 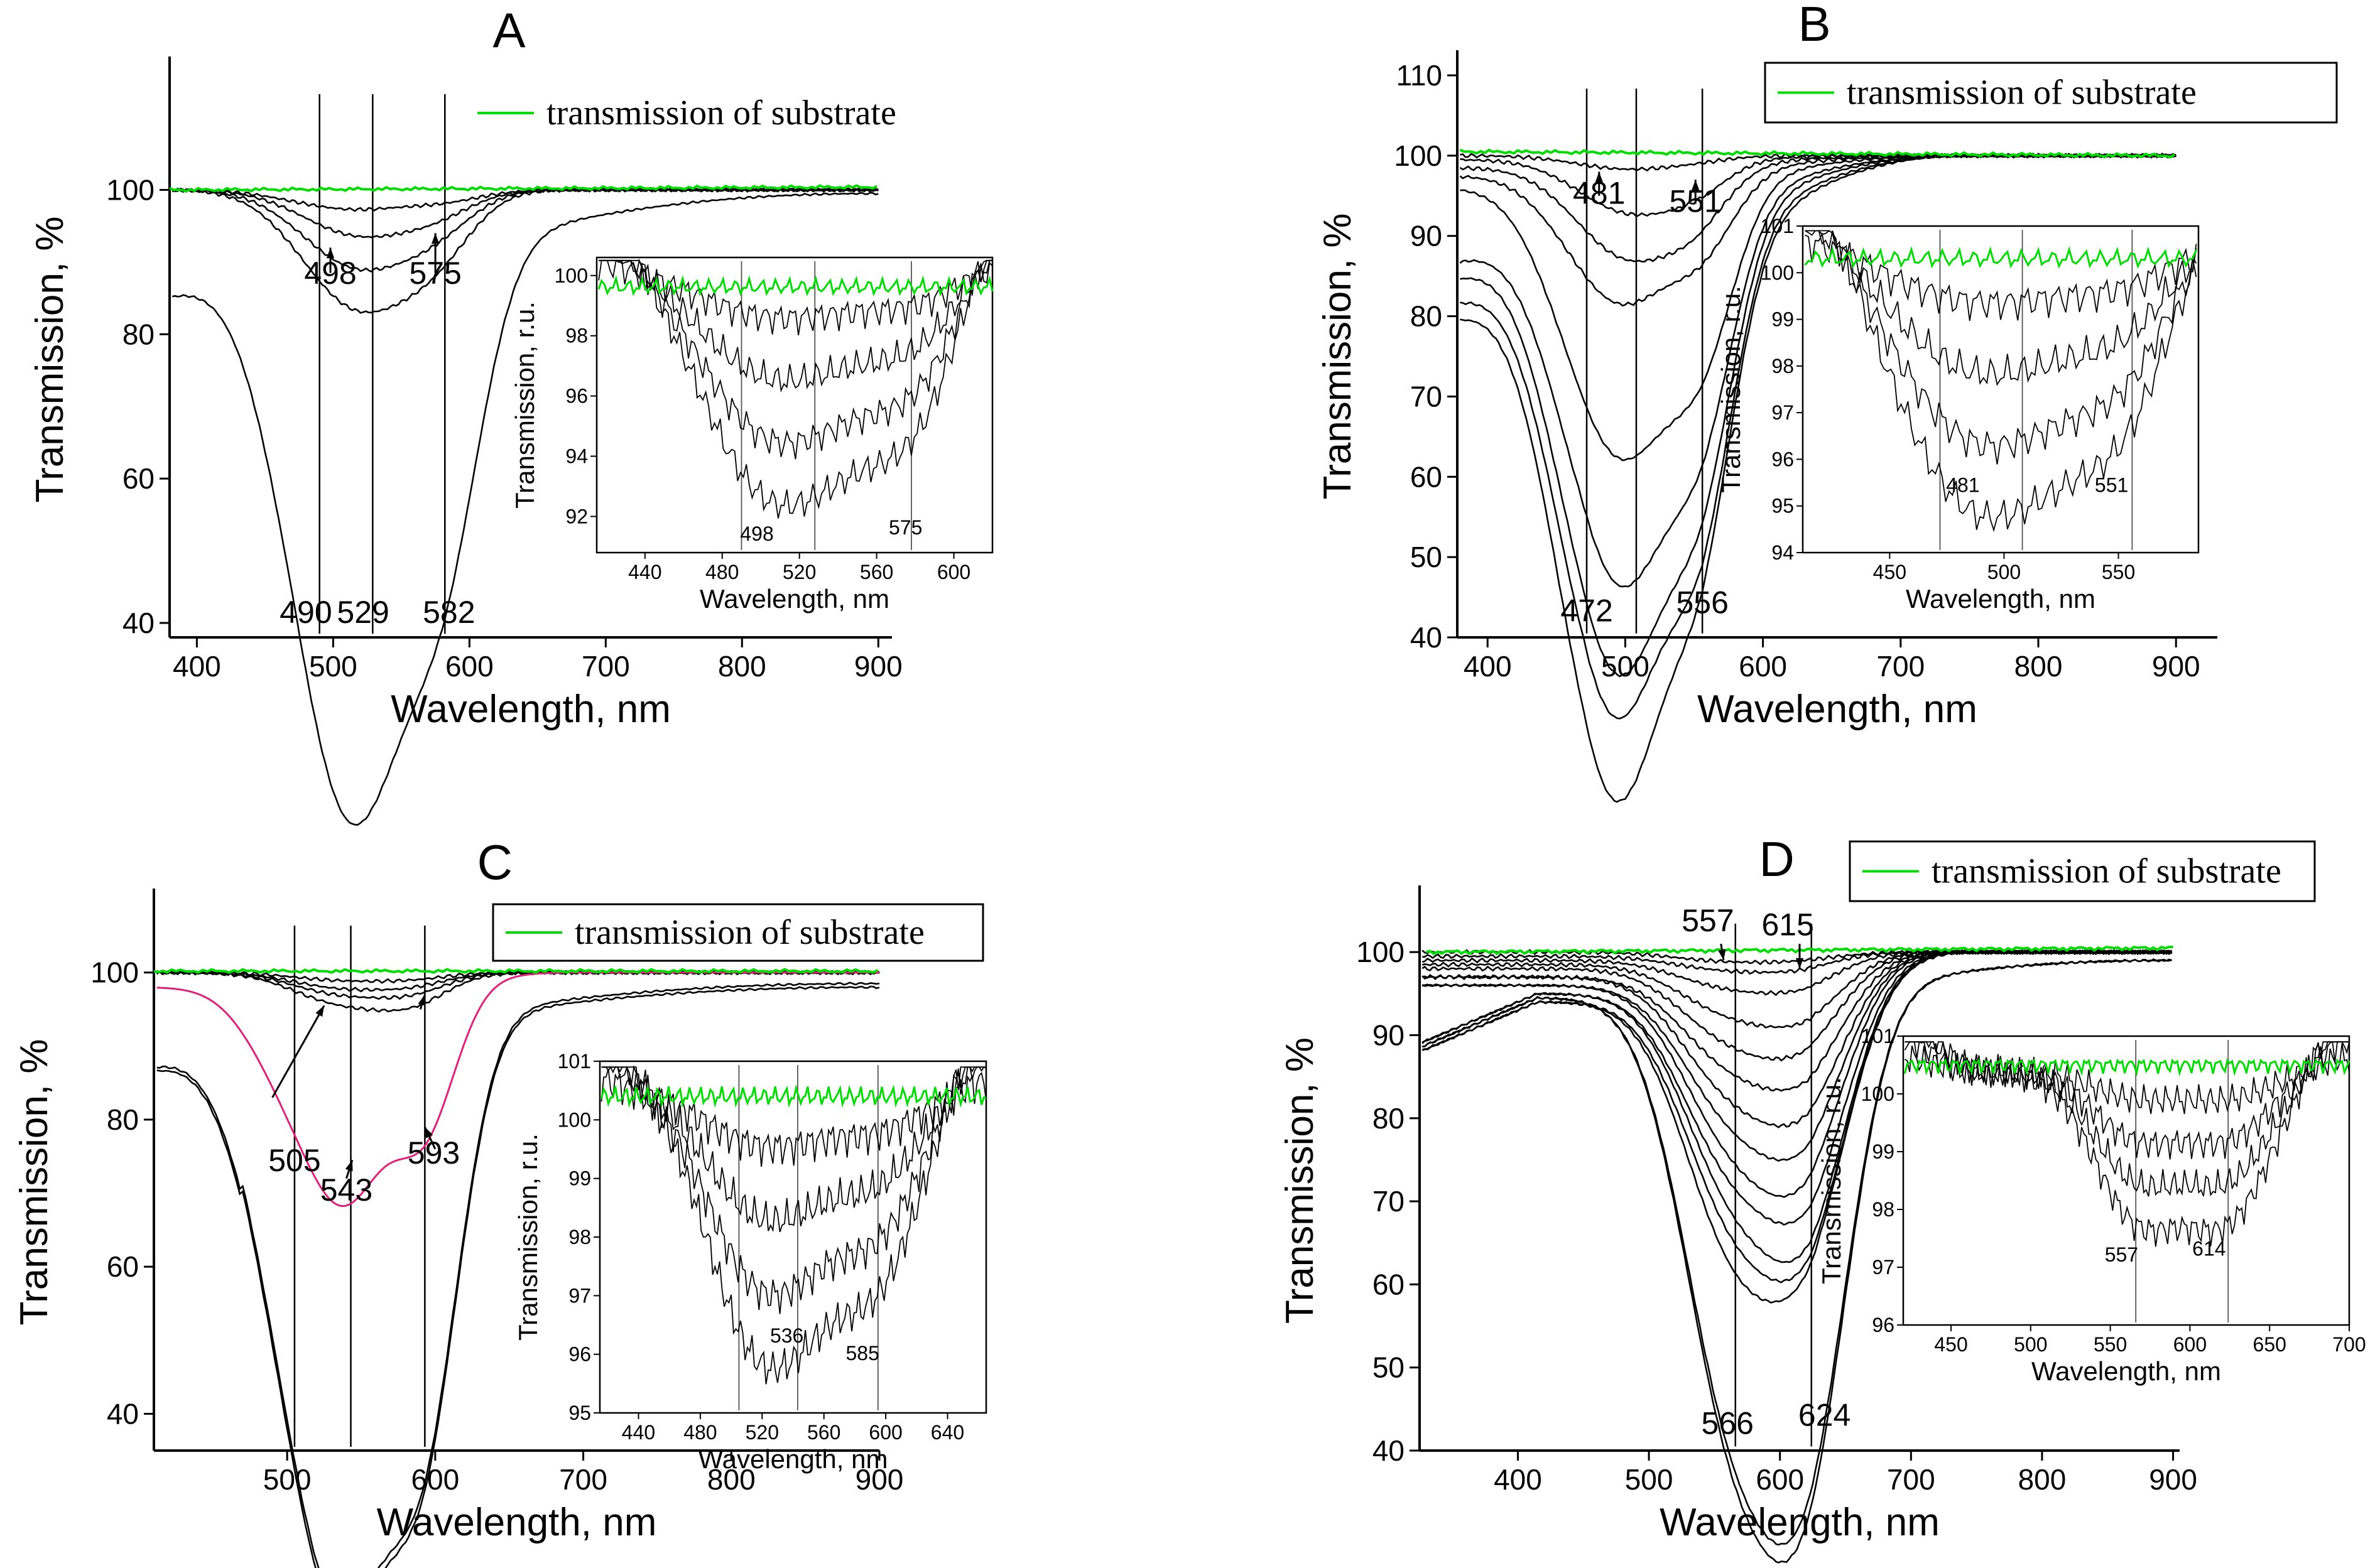 I want to click on peak-label: 472, so click(x=1586, y=610).